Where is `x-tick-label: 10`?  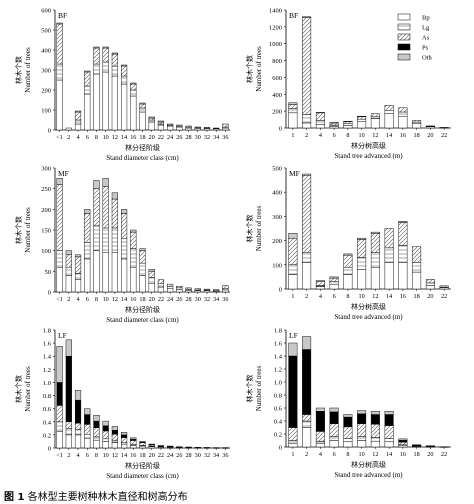 x-tick-label: 10 is located at coordinates (362, 454).